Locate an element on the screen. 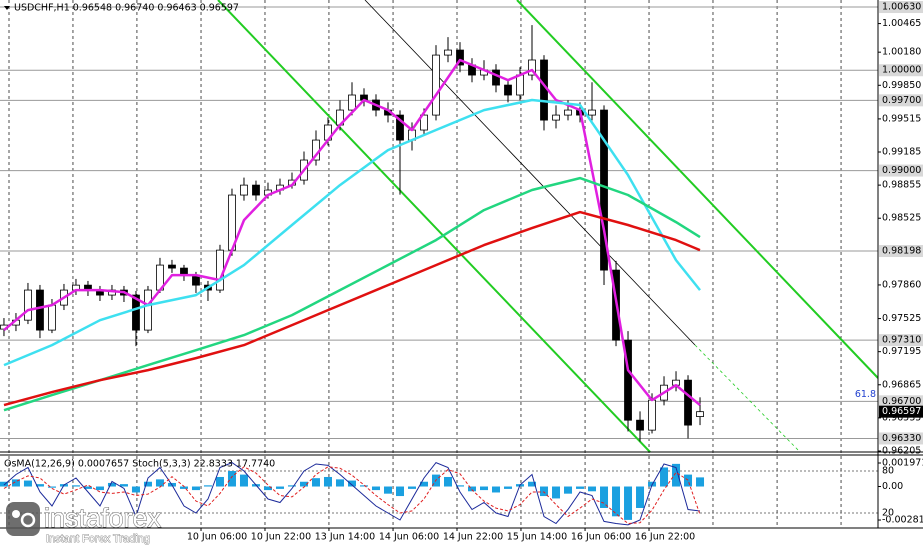 The width and height of the screenshot is (923, 546). level-label: 0.96700 is located at coordinates (901, 401).